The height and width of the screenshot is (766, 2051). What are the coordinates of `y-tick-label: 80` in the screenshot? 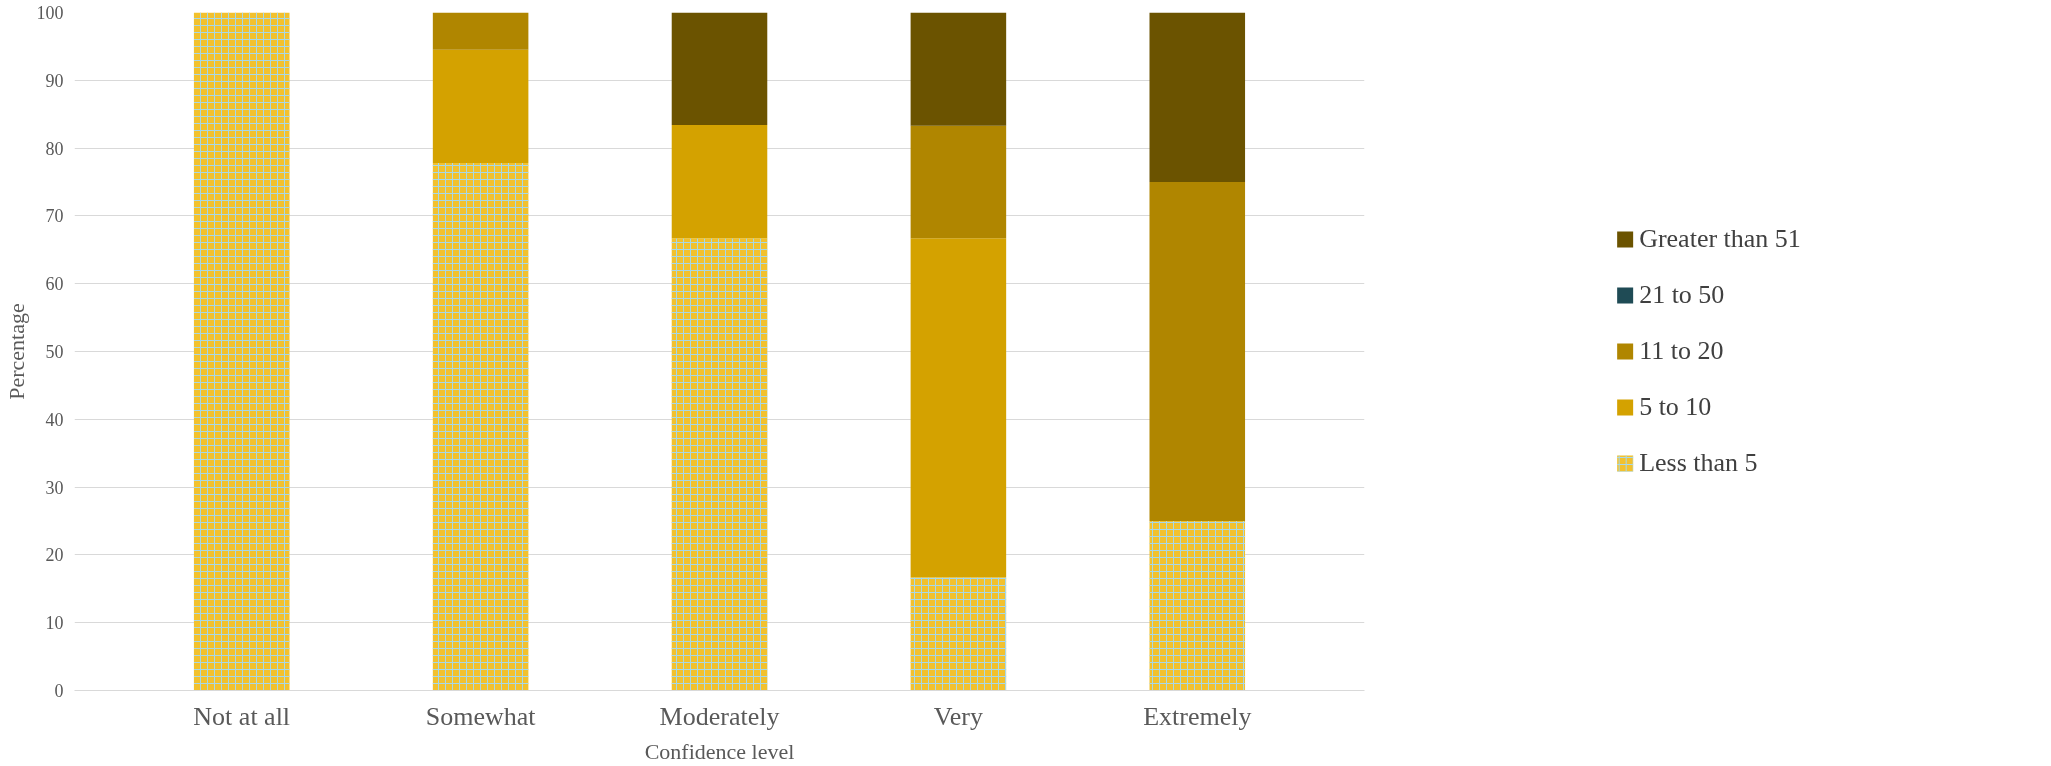 It's located at (54, 148).